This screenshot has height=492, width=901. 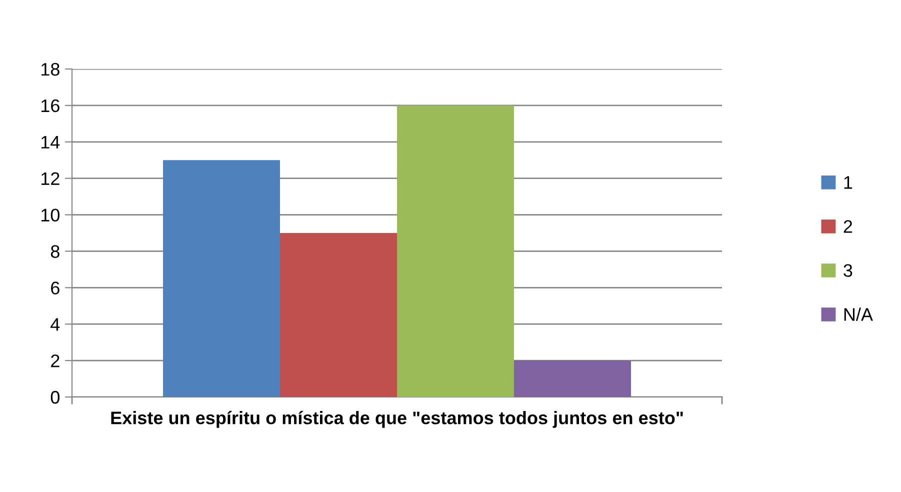 What do you see at coordinates (858, 314) in the screenshot?
I see `legend-label: N/A` at bounding box center [858, 314].